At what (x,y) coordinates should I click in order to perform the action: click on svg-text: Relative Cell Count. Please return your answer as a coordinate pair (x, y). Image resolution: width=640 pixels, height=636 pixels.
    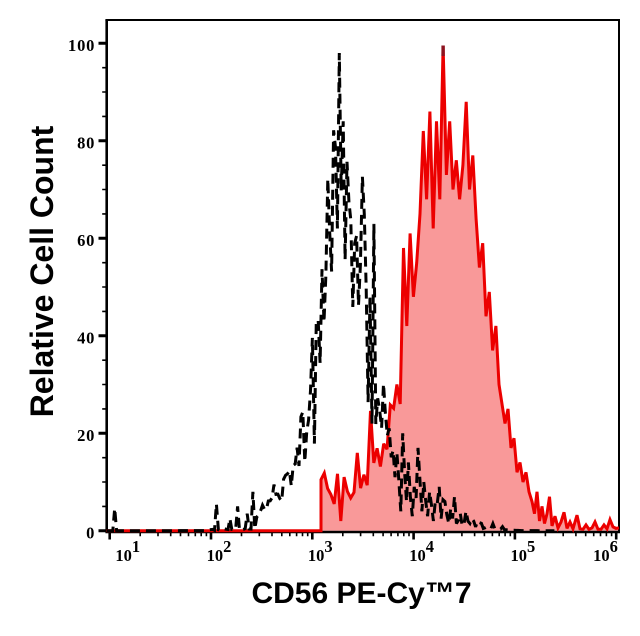
    Looking at the image, I should click on (42, 271).